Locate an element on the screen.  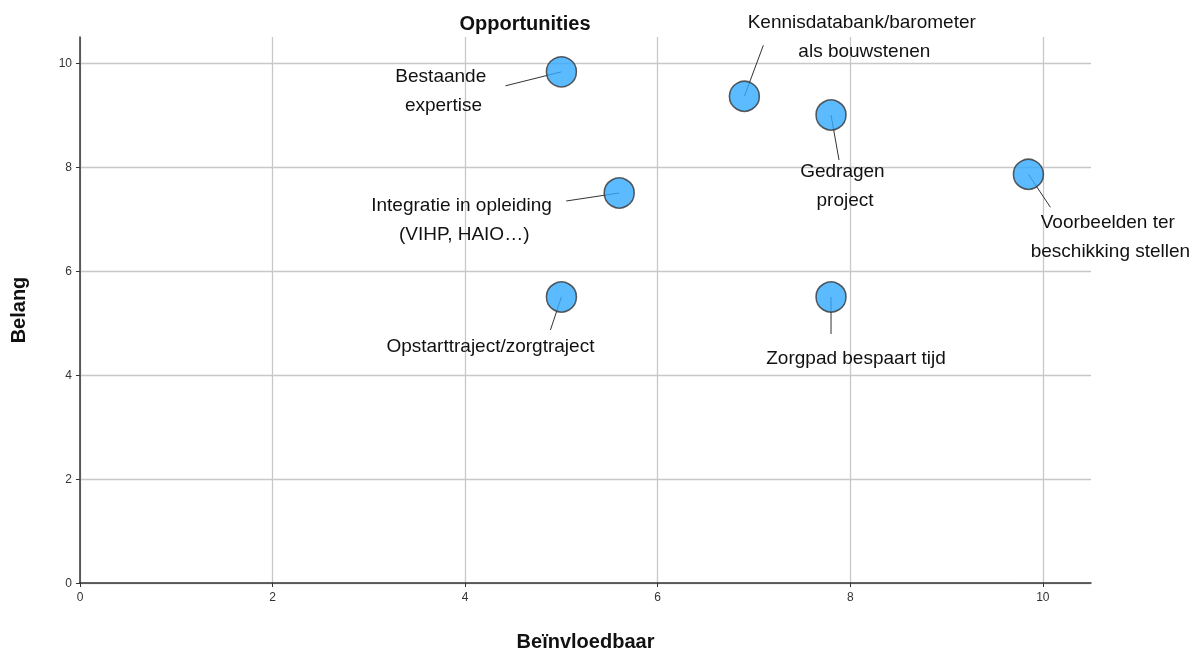
chart-title: Opportunities is located at coordinates (525, 23).